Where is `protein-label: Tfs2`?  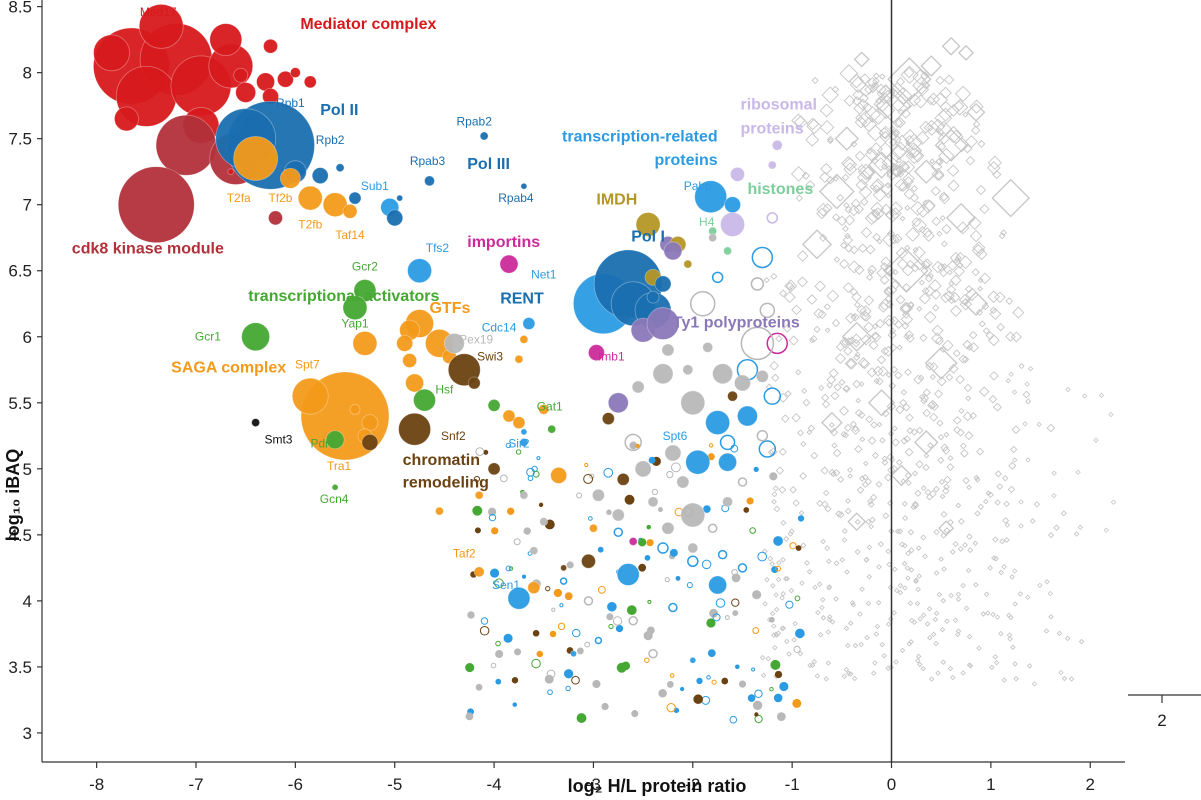
protein-label: Tfs2 is located at coordinates (438, 248).